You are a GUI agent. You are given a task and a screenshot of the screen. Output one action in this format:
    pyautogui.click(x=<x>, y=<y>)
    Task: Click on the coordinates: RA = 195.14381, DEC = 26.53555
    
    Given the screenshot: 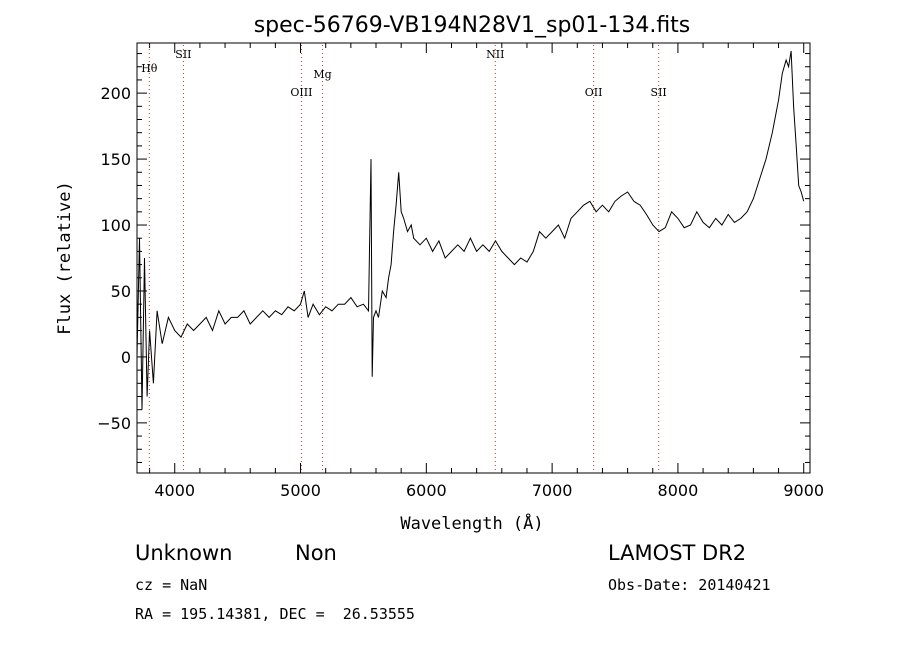 What is the action you would take?
    pyautogui.click(x=275, y=614)
    